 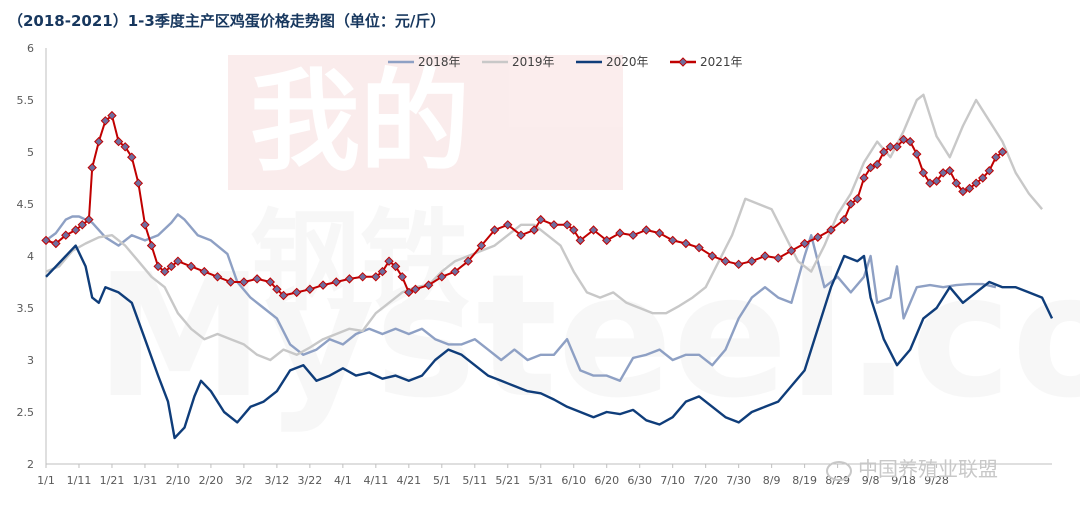 I want to click on x-tick-label: 3/22, so click(x=310, y=480).